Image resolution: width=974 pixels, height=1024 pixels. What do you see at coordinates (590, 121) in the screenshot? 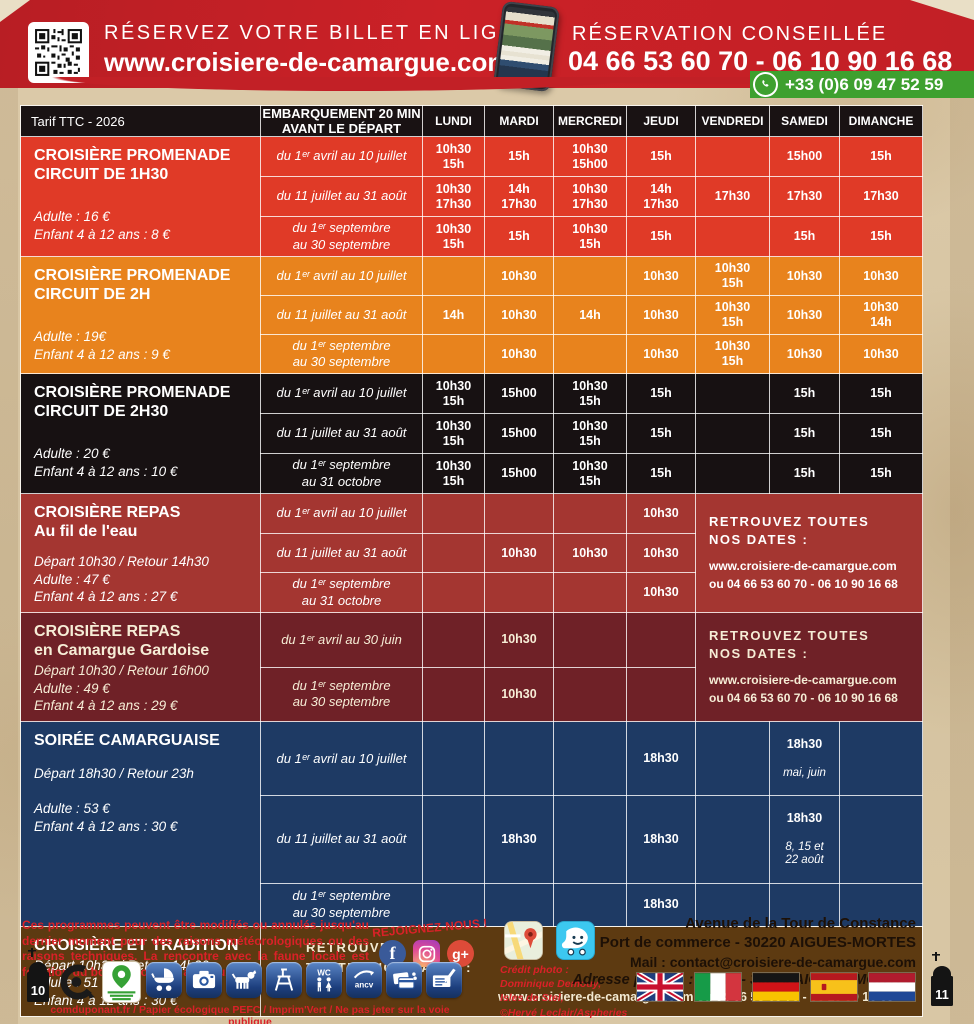
I see `day-header: MERCREDI` at bounding box center [590, 121].